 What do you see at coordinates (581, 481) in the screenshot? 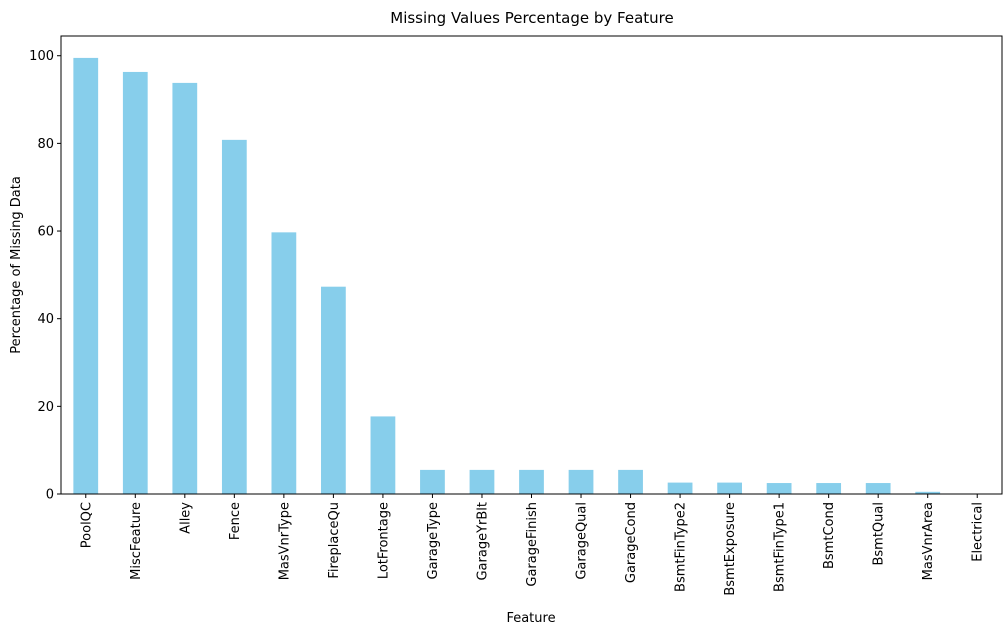
I see `bar-garagequal` at bounding box center [581, 481].